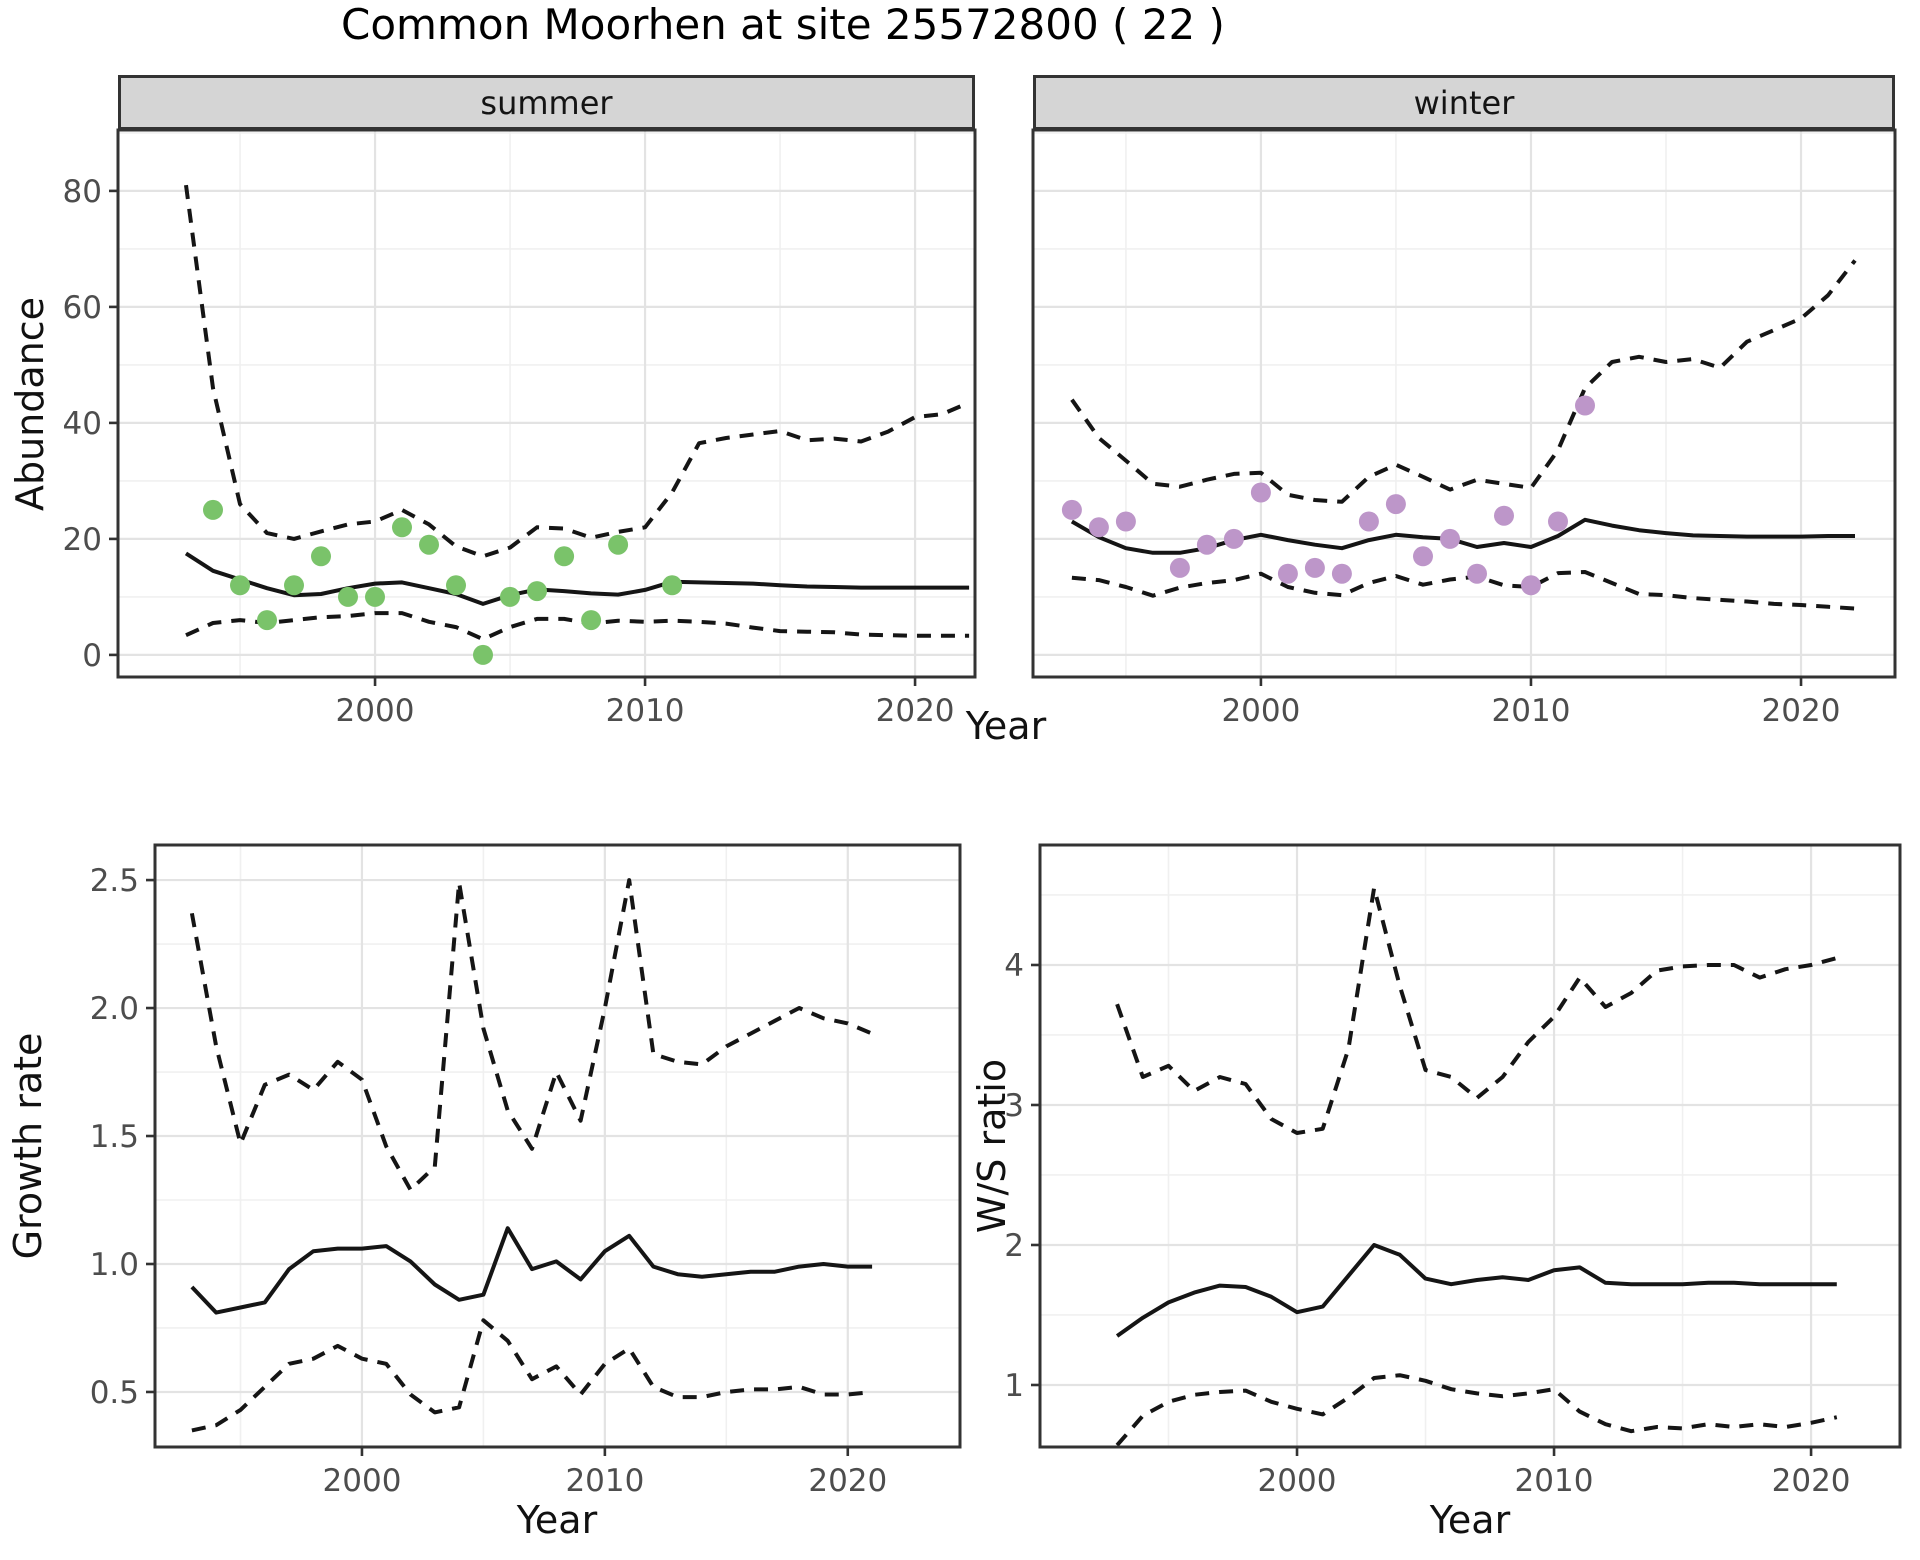  I want to click on ws-upper-ci-line, so click(1476, 1010).